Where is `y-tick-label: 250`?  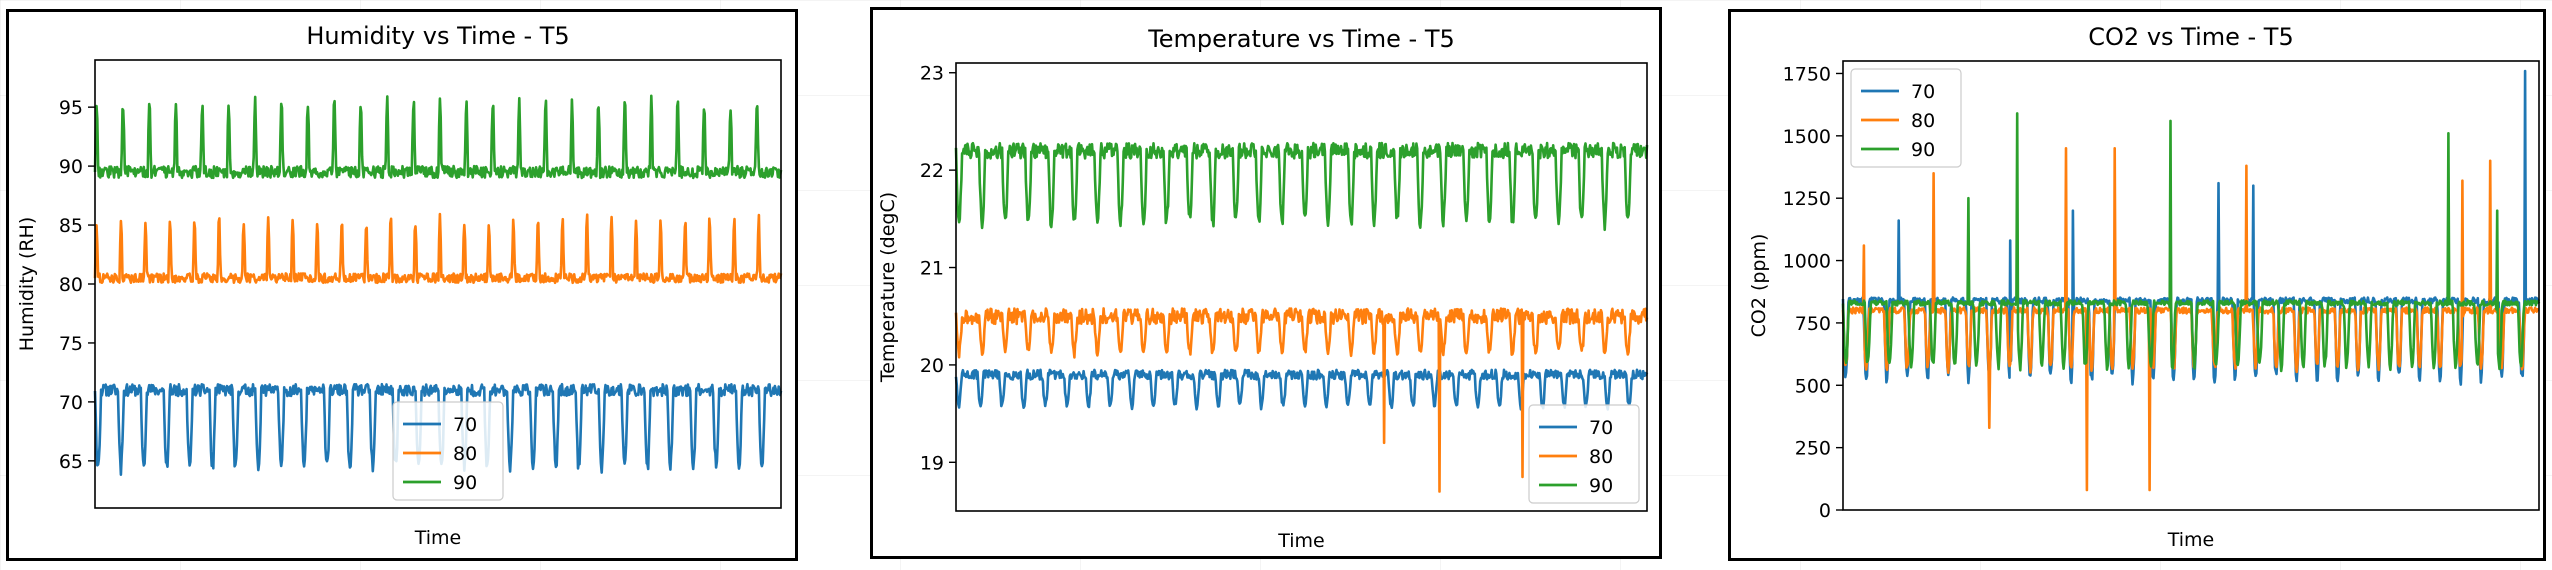 y-tick-label: 250 is located at coordinates (1813, 449).